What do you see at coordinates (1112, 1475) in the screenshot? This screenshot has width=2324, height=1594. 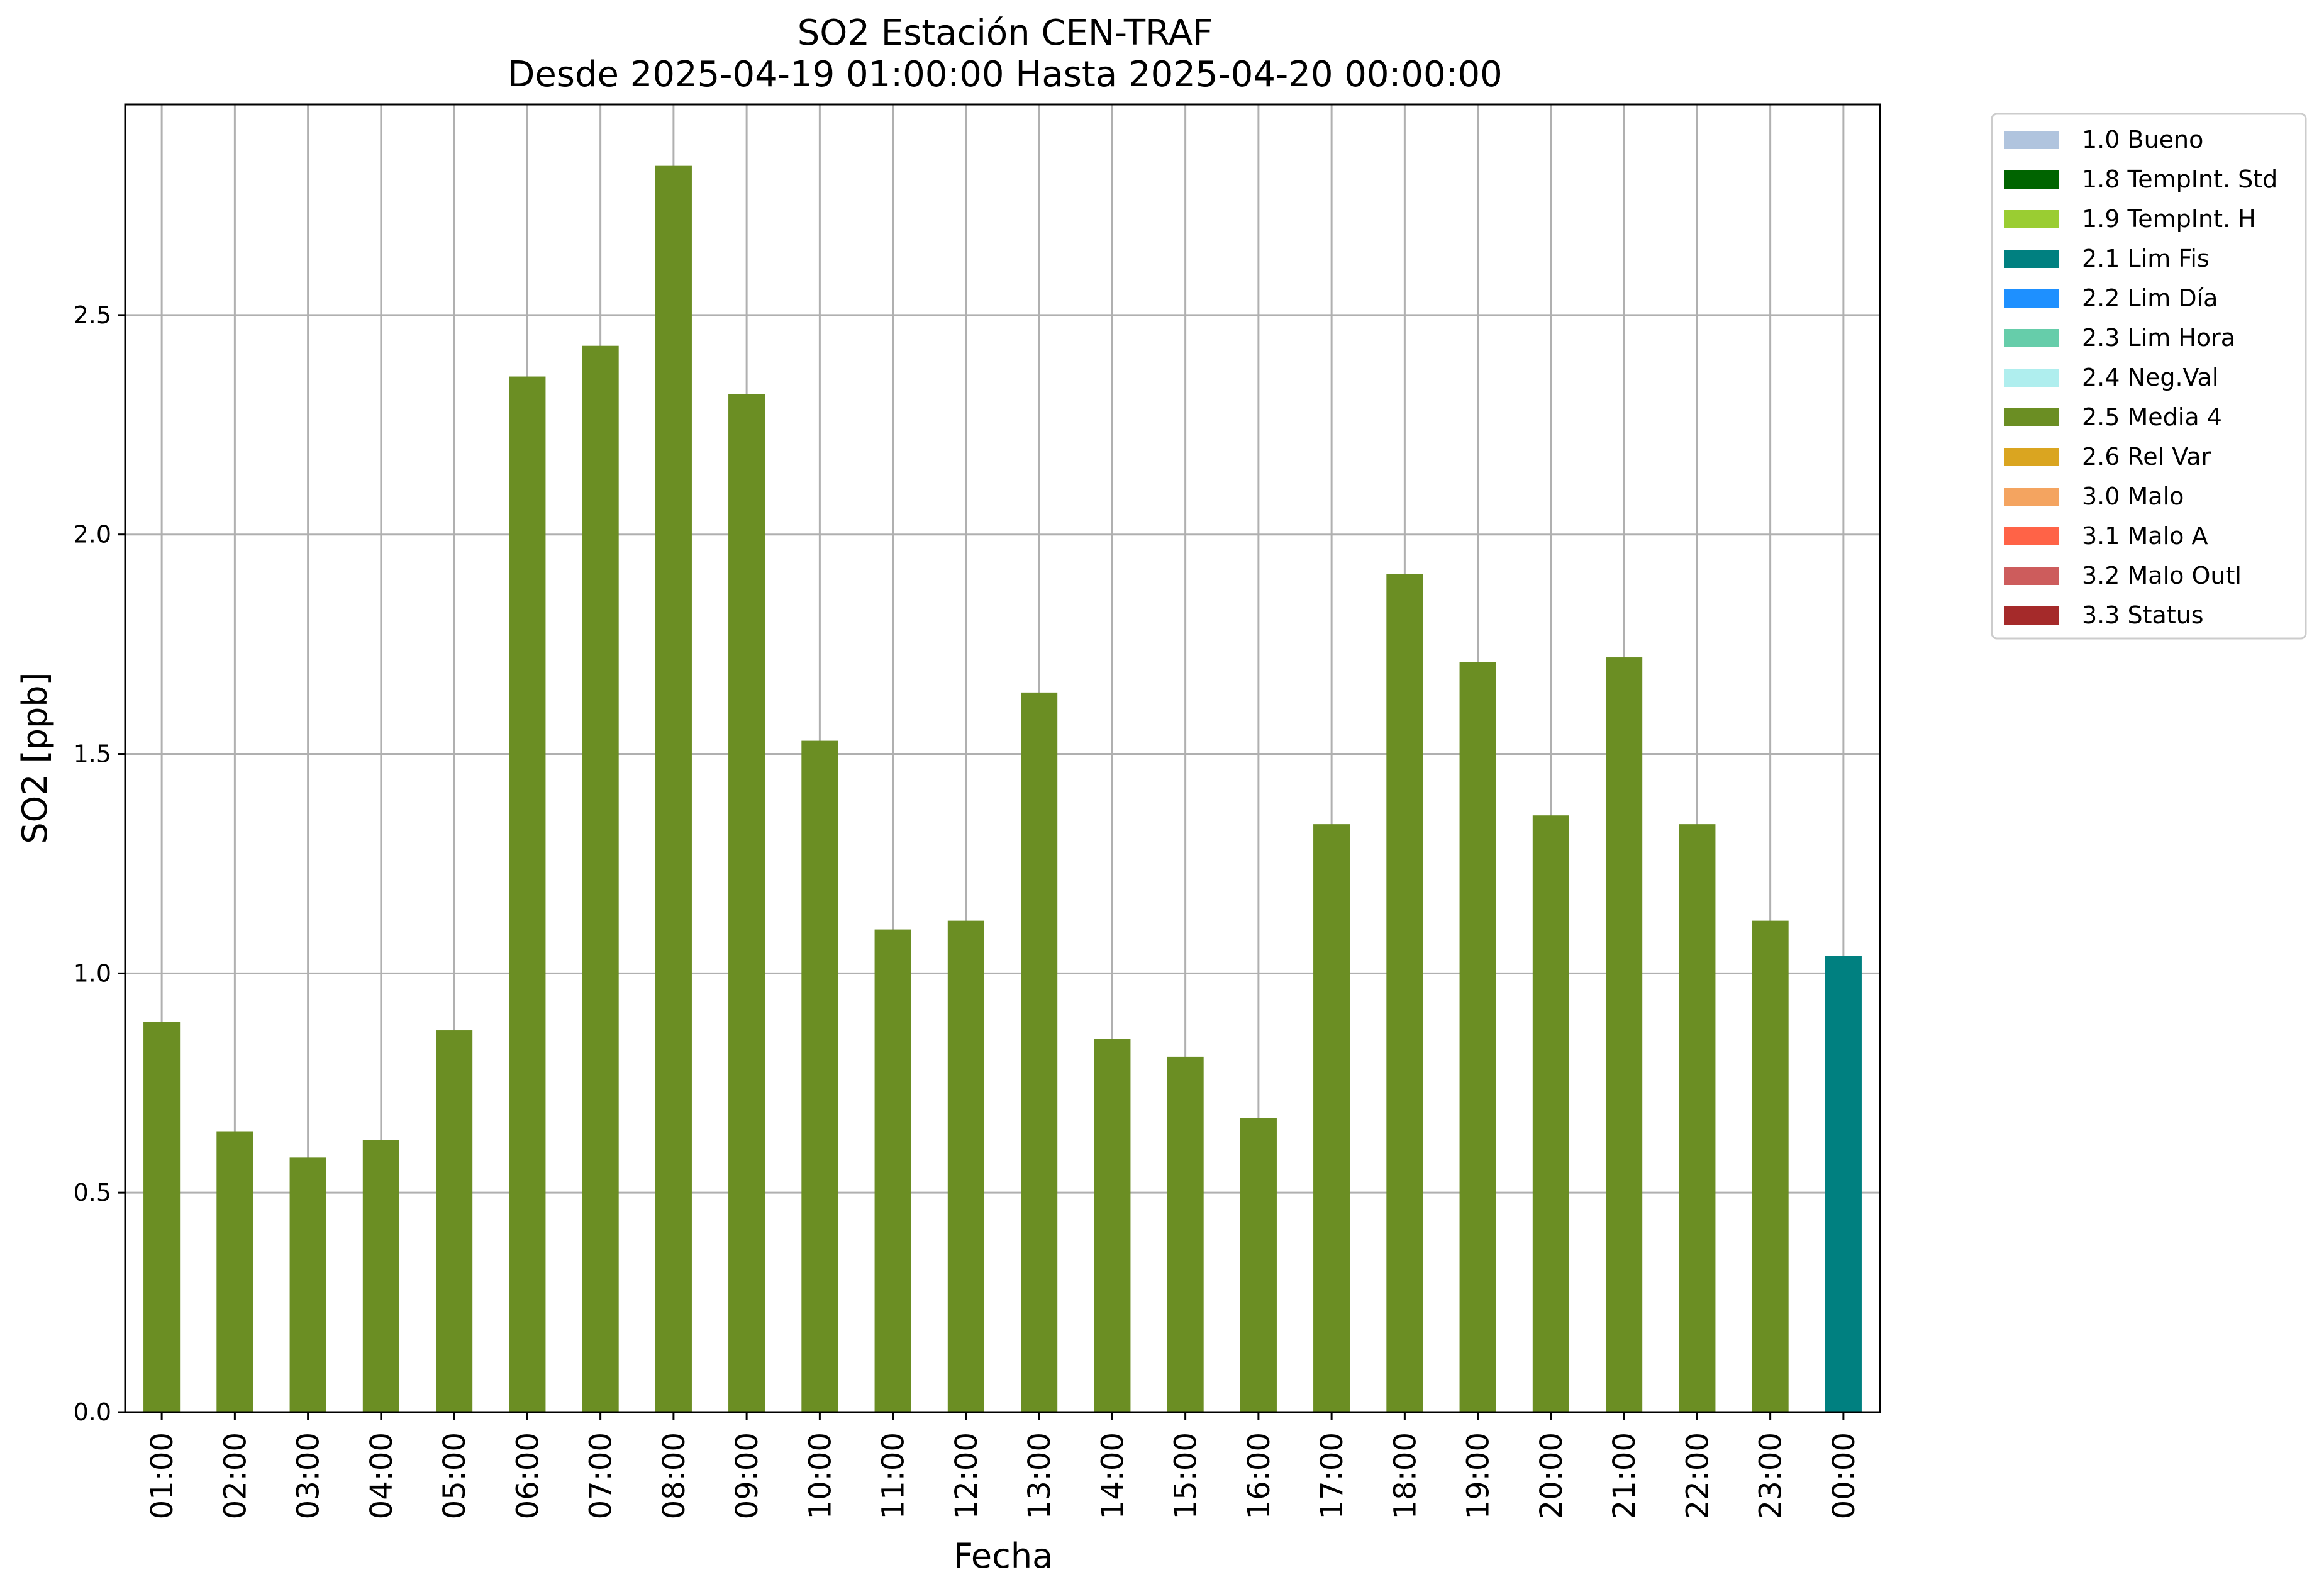 I see `x-tick-label: 14:00` at bounding box center [1112, 1475].